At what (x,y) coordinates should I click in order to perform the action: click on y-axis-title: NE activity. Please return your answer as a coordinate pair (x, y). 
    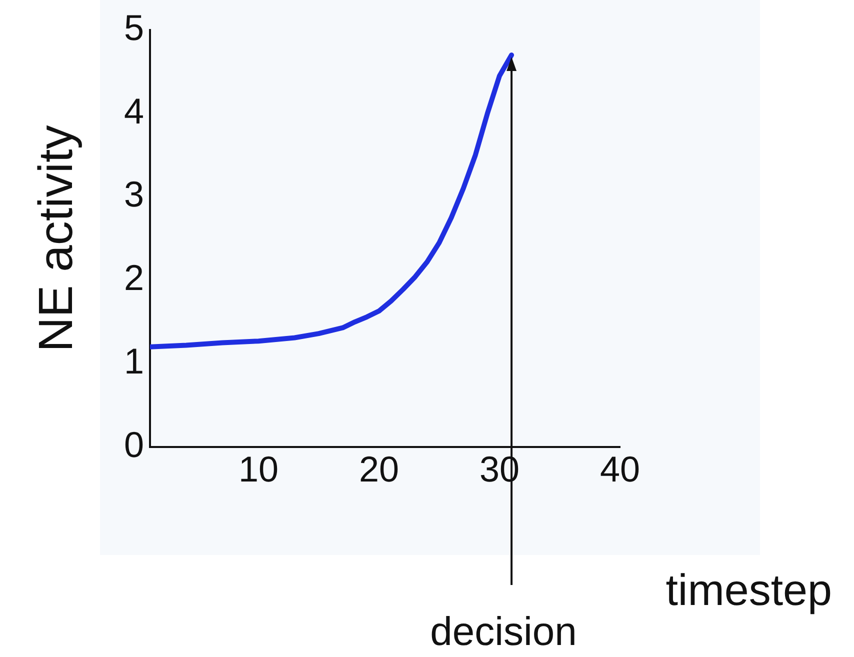
    Looking at the image, I should click on (57, 238).